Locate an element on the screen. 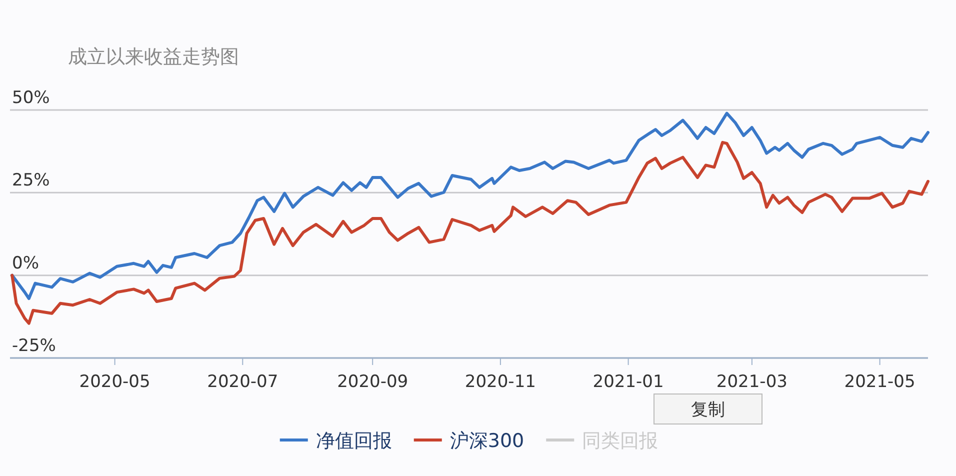  x-tick-label: 2020-09 is located at coordinates (372, 382).